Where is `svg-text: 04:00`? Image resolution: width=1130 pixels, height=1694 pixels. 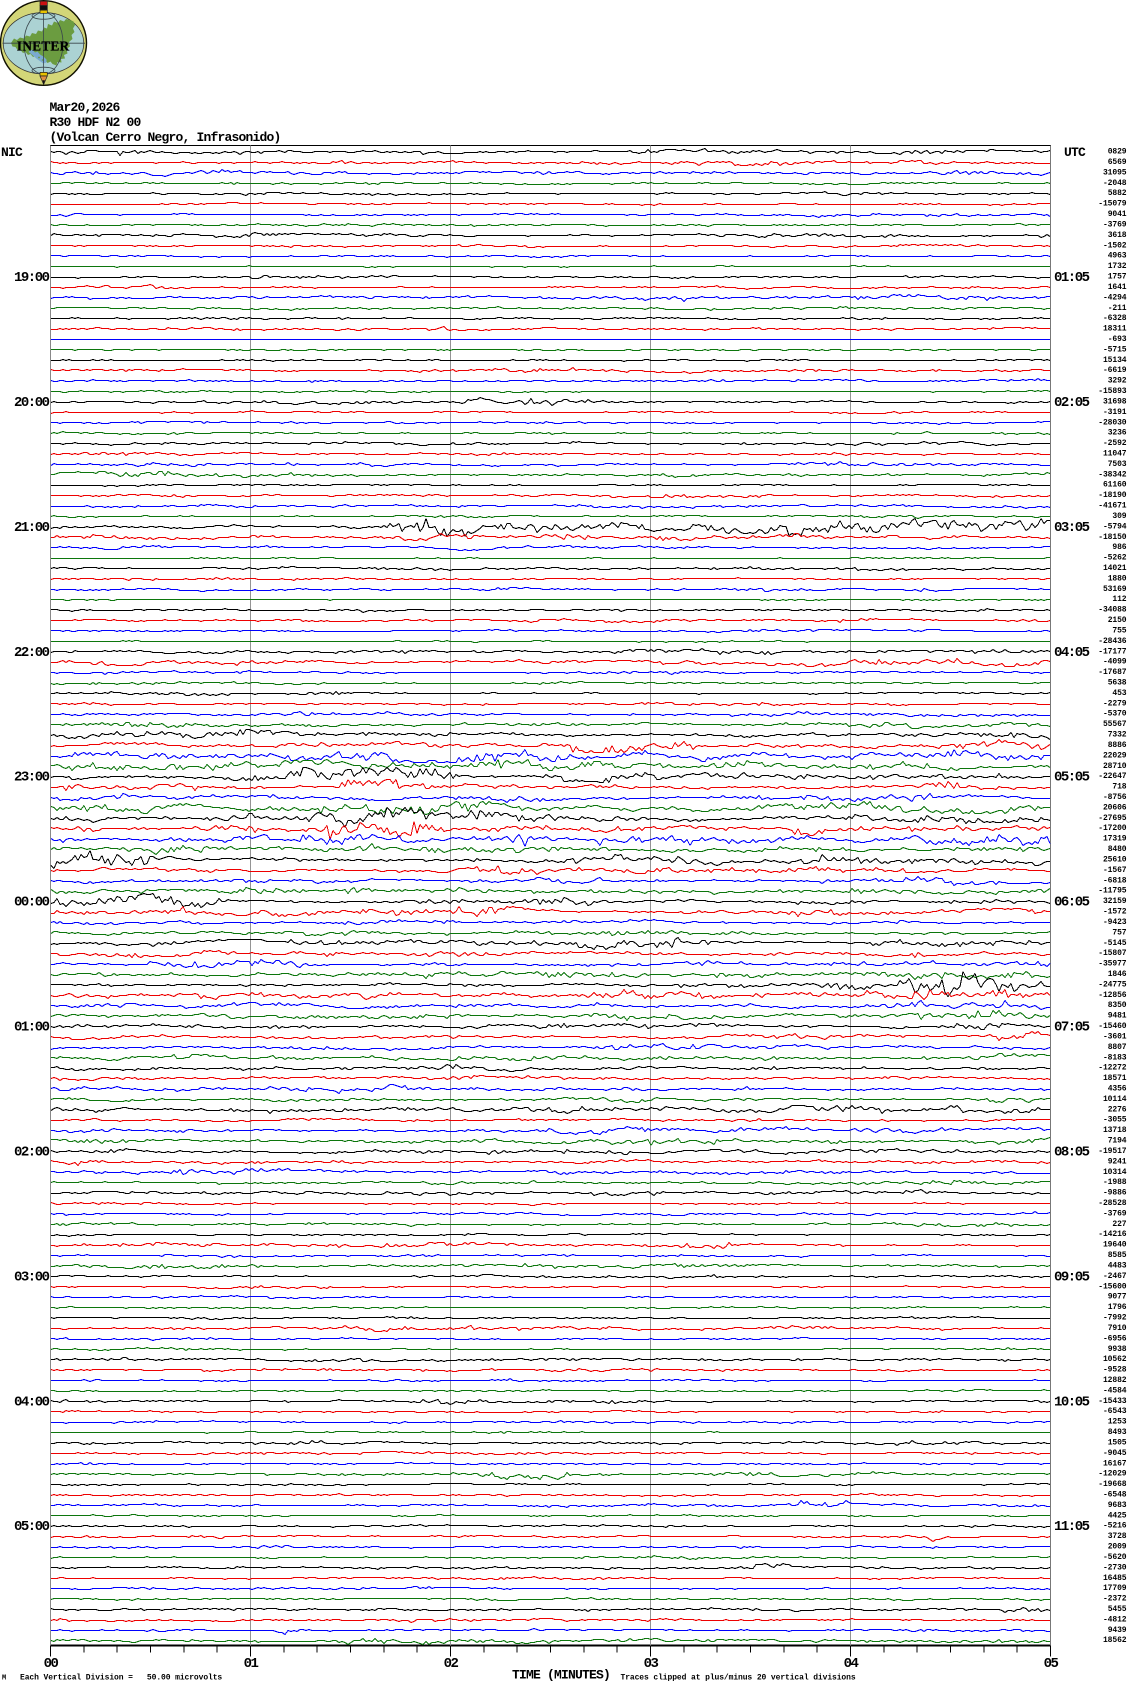
svg-text: 04:00 is located at coordinates (32, 1402).